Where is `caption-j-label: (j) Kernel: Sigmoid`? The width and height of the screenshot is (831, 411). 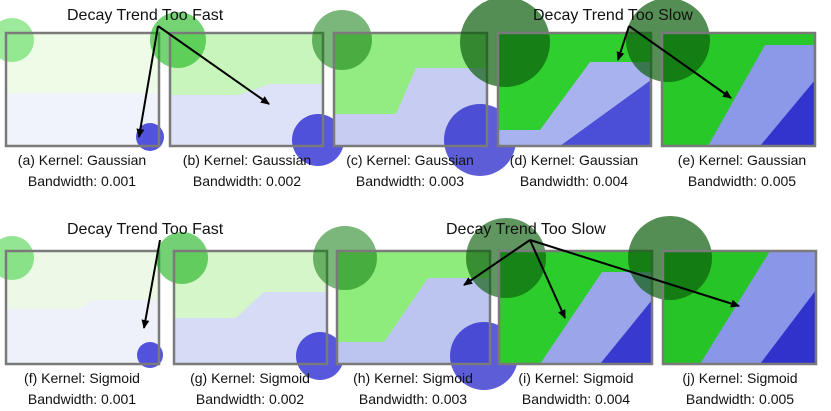 caption-j-label: (j) Kernel: Sigmoid is located at coordinates (739, 378).